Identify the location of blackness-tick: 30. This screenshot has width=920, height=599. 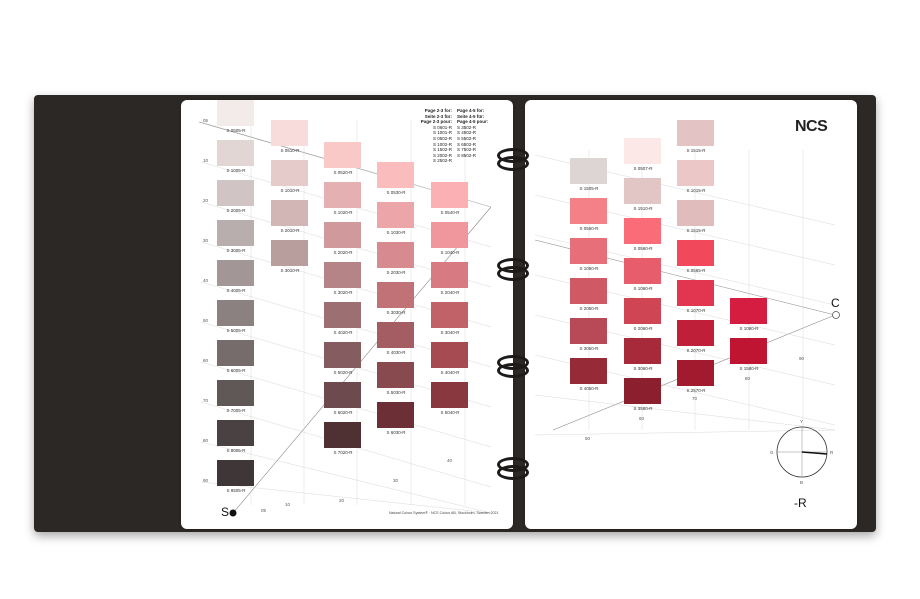
(206, 240).